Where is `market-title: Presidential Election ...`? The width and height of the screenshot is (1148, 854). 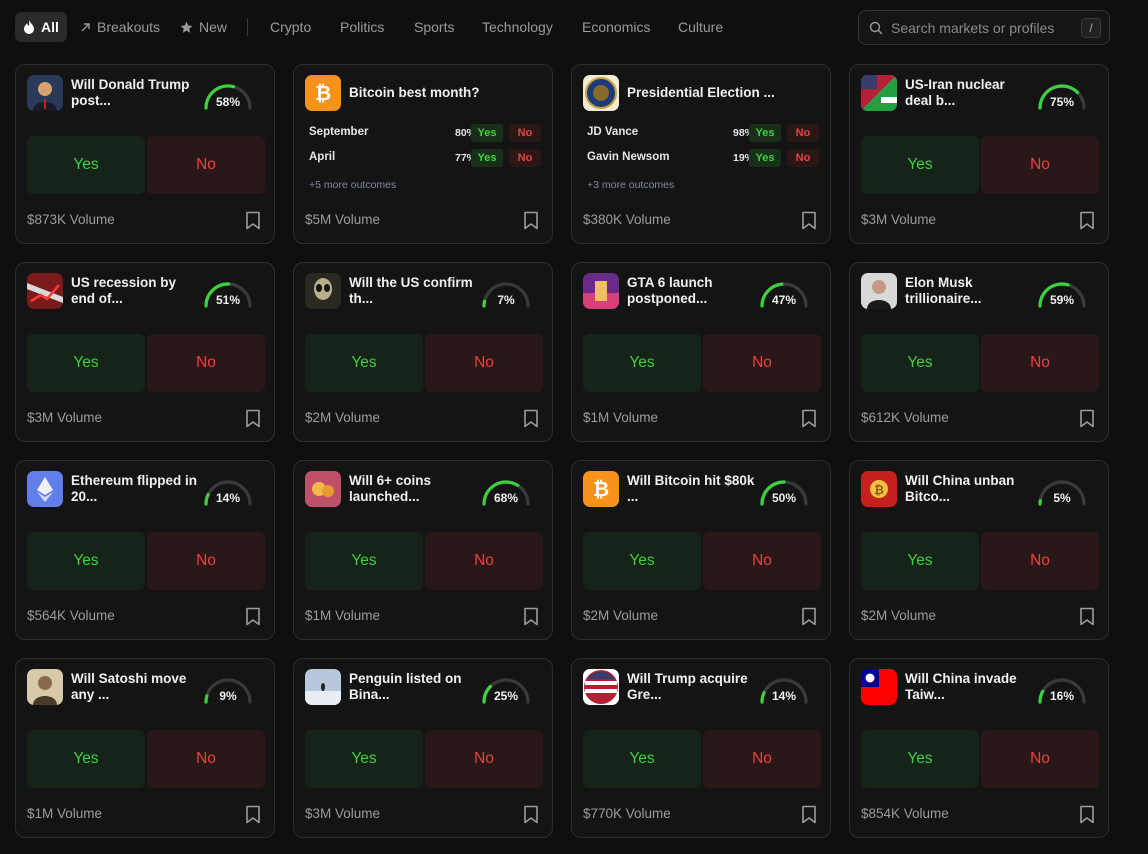
market-title: Presidential Election ... is located at coordinates (701, 92).